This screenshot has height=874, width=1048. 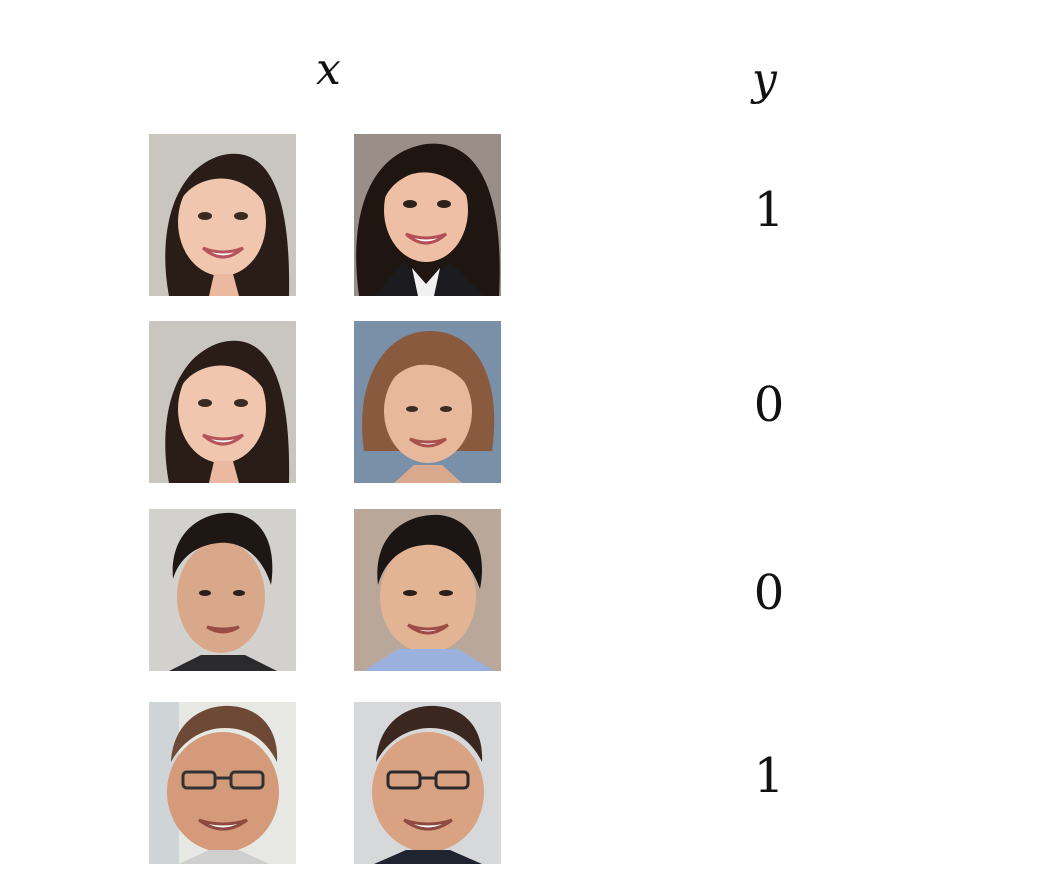 I want to click on label-value-4: 1, so click(x=769, y=776).